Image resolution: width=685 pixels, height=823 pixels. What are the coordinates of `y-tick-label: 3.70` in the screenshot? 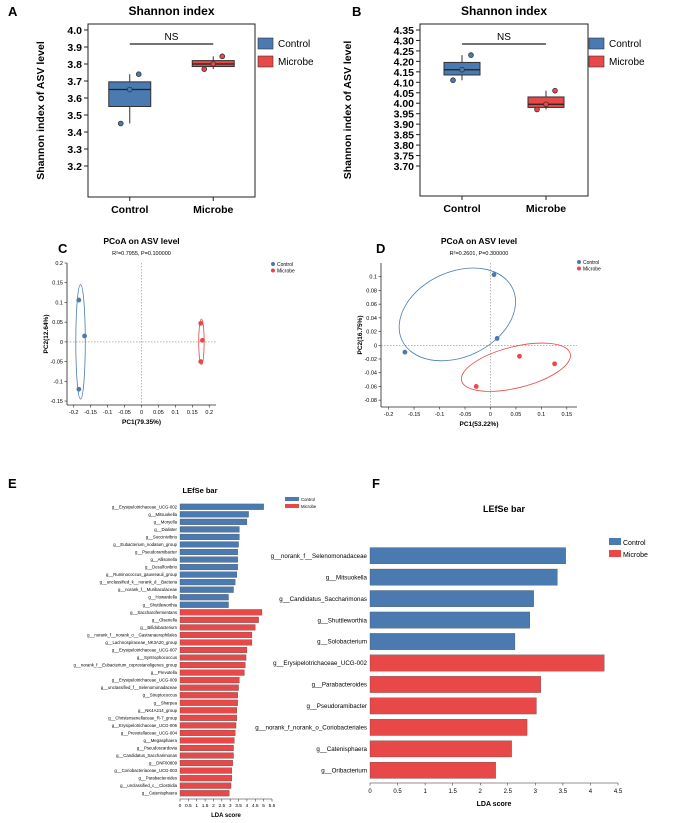 It's located at (404, 167).